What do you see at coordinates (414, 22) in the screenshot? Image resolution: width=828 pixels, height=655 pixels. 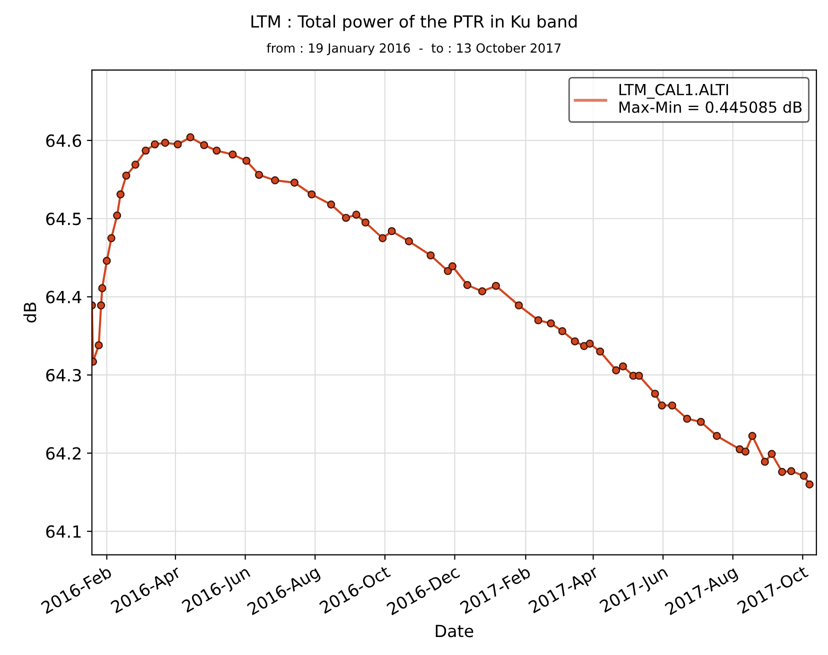 I see `chart-title: LTM : Total power of the PTR in Ku band` at bounding box center [414, 22].